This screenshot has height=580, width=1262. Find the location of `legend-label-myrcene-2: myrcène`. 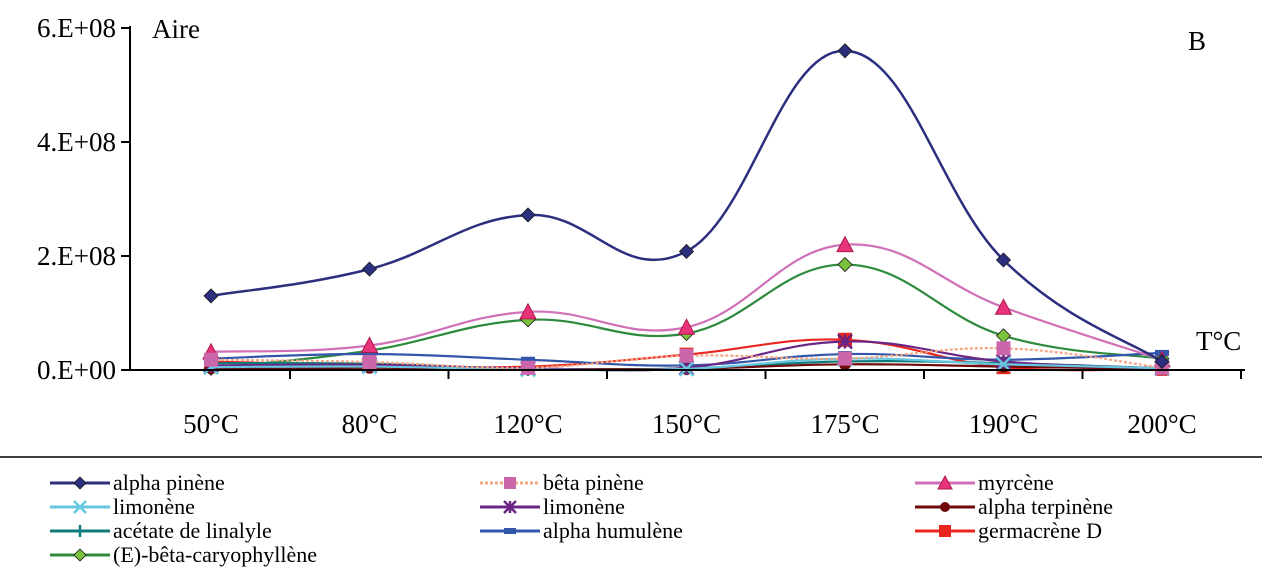

legend-label-myrcene-2: myrcène is located at coordinates (1016, 482).